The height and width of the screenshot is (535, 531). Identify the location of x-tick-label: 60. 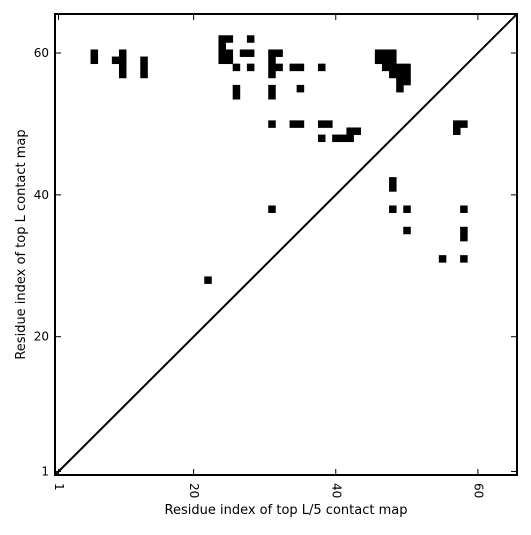
(478, 490).